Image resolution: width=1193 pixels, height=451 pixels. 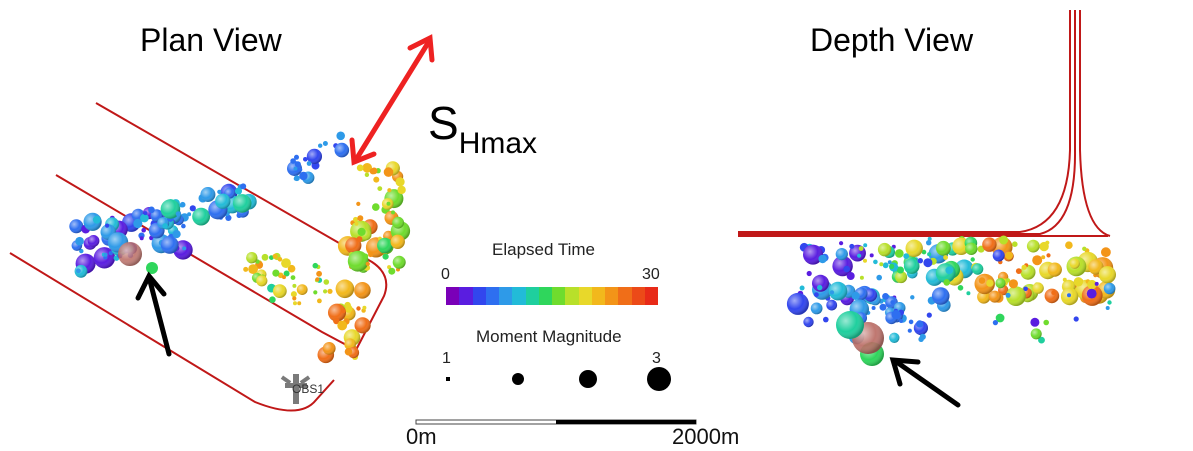 What do you see at coordinates (445, 274) in the screenshot?
I see `elapsed-time-min: 0` at bounding box center [445, 274].